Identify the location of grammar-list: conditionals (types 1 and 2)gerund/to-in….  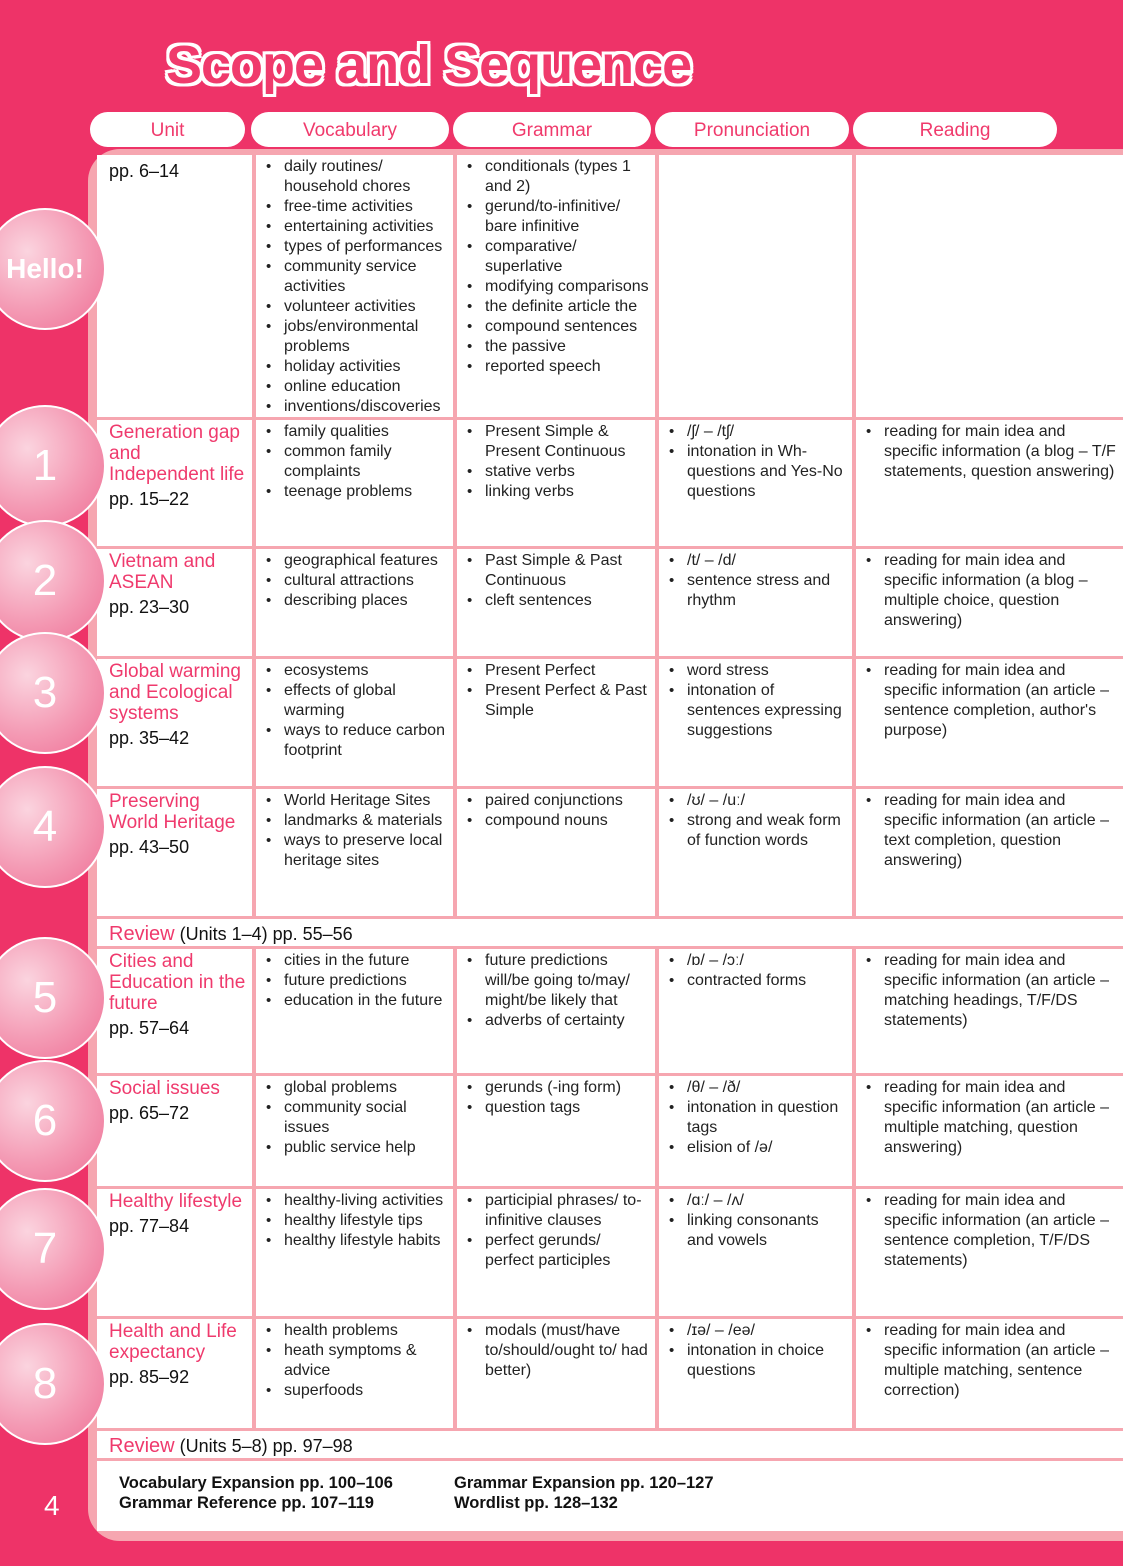
(559, 267).